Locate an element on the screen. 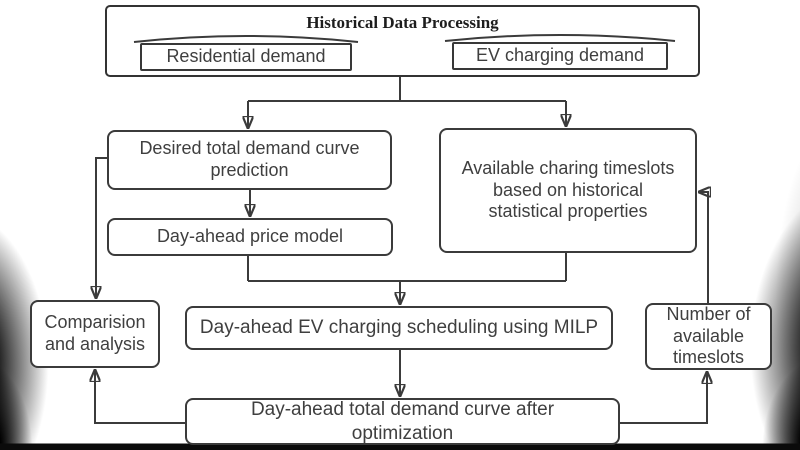  historical-data-processing-label: Historical Data Processing is located at coordinates (402, 22).